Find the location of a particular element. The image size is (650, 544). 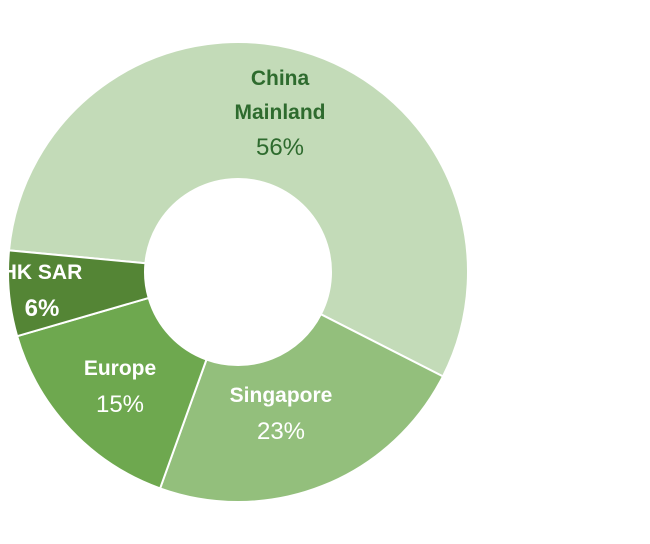

slice-label: China Mainland 56% is located at coordinates (280, 115).